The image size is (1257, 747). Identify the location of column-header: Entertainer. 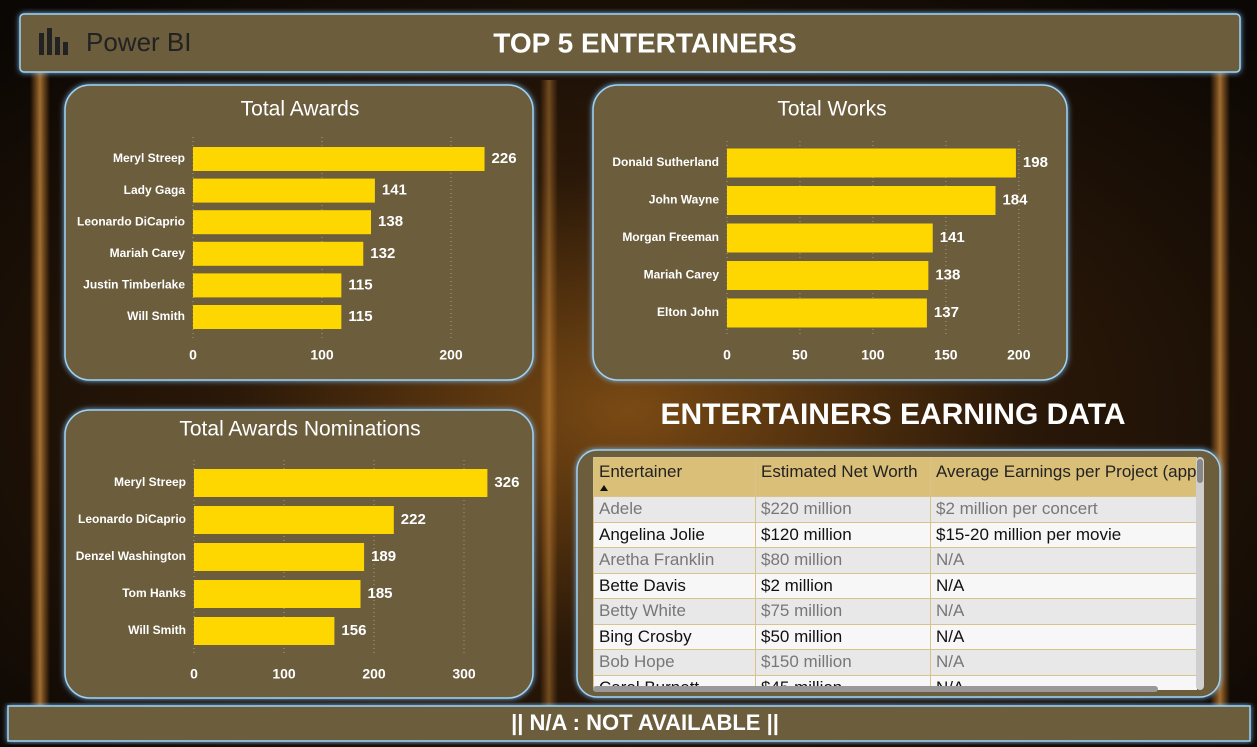
(674, 477).